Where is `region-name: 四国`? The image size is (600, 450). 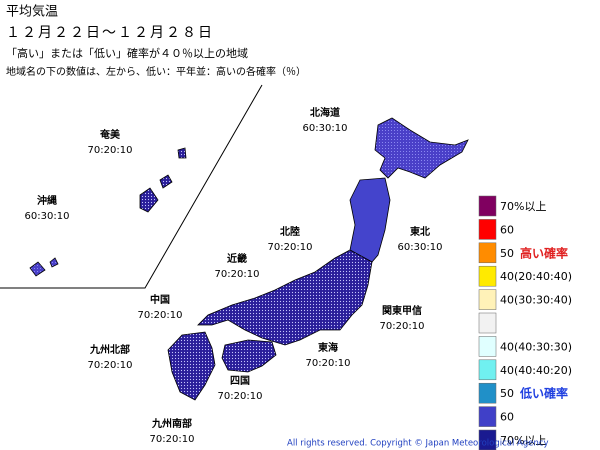
region-name: 四国 is located at coordinates (240, 381).